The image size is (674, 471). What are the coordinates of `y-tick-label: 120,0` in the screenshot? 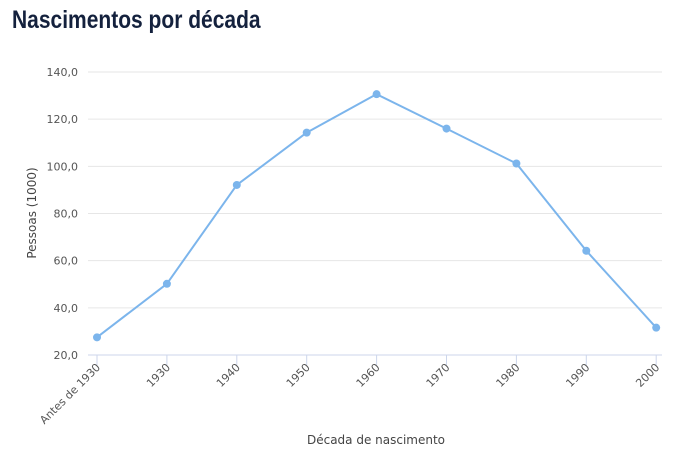 It's located at (63, 119).